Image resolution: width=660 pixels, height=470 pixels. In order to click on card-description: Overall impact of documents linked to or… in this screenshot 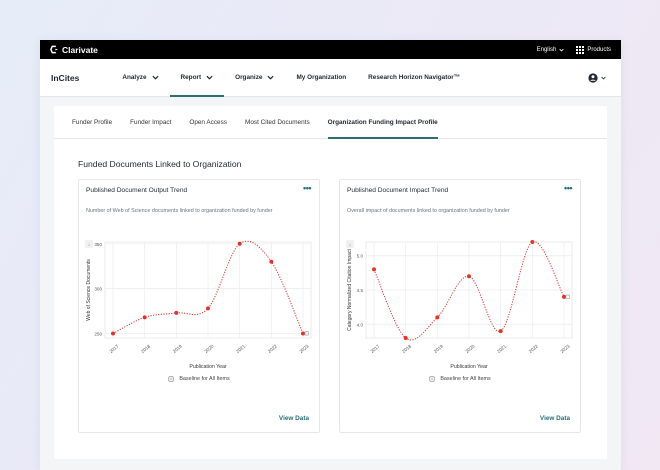, I will do `click(428, 211)`.